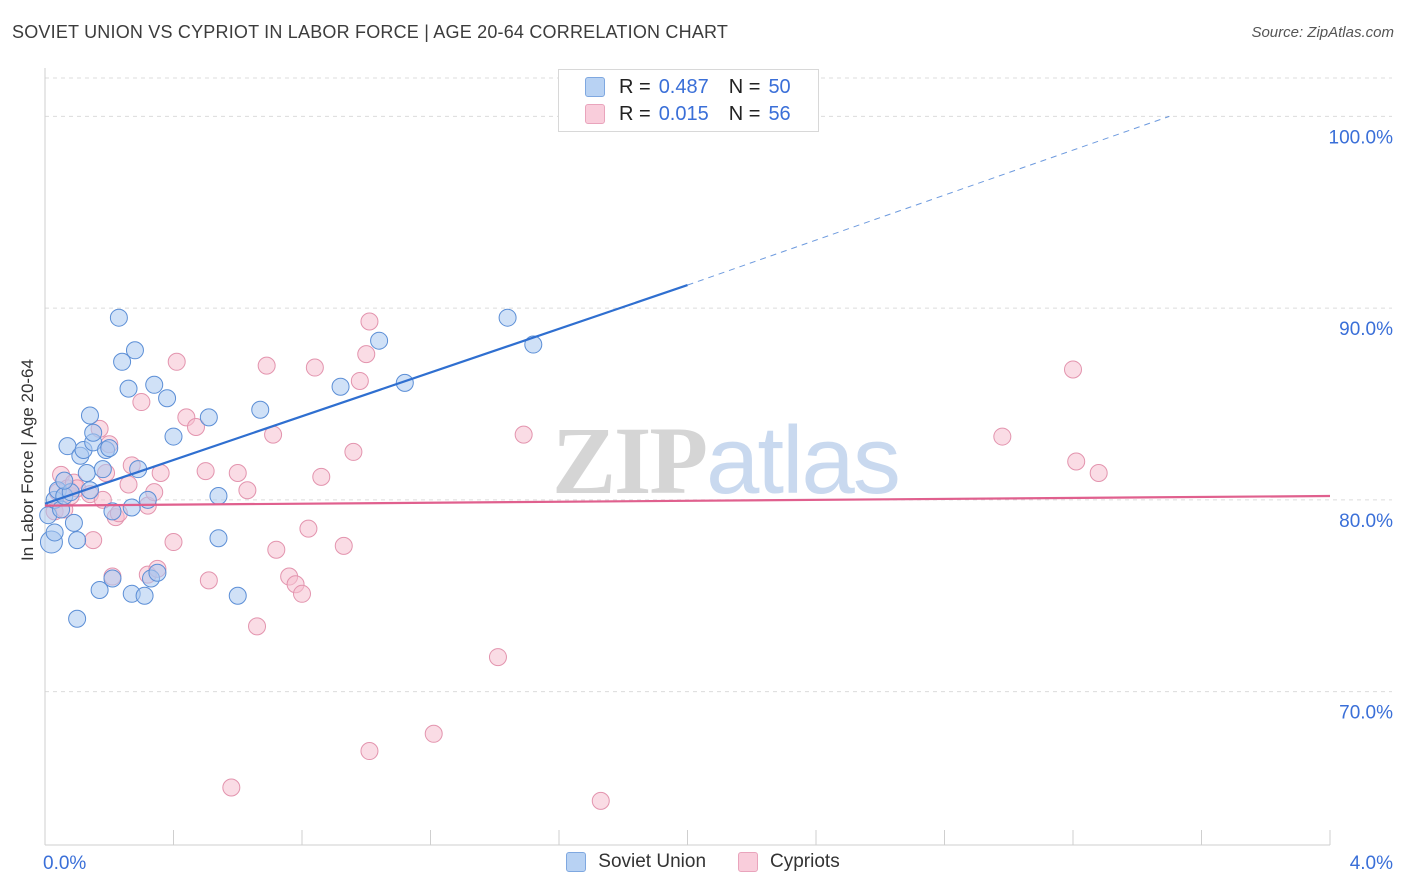 This screenshot has height=892, width=1406. Describe the element at coordinates (928, 200) in the screenshot. I see `soviet-union-trendline-extension` at that location.